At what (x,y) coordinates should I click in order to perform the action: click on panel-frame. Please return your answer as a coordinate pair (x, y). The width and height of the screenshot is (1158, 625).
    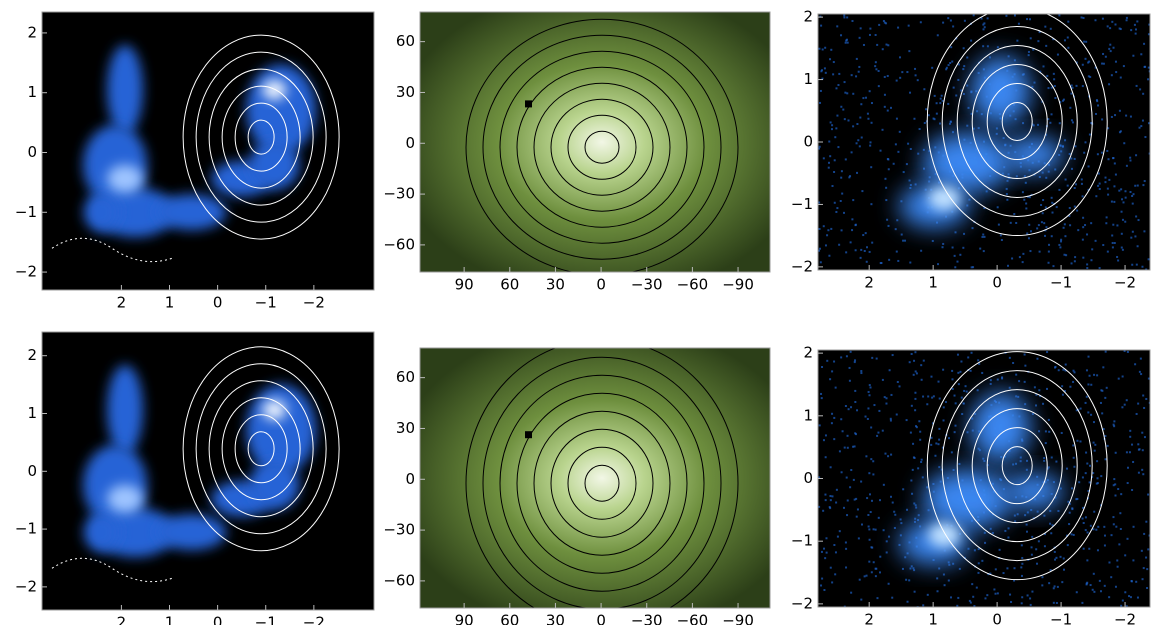
    Looking at the image, I should click on (595, 142).